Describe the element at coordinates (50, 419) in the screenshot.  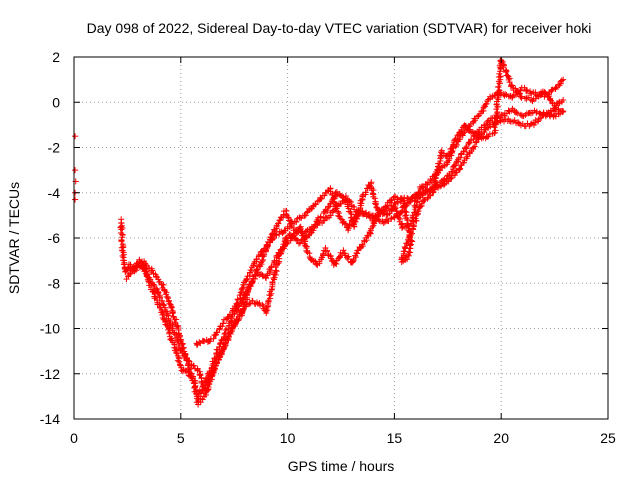
I see `y-tick-label: -14` at that location.